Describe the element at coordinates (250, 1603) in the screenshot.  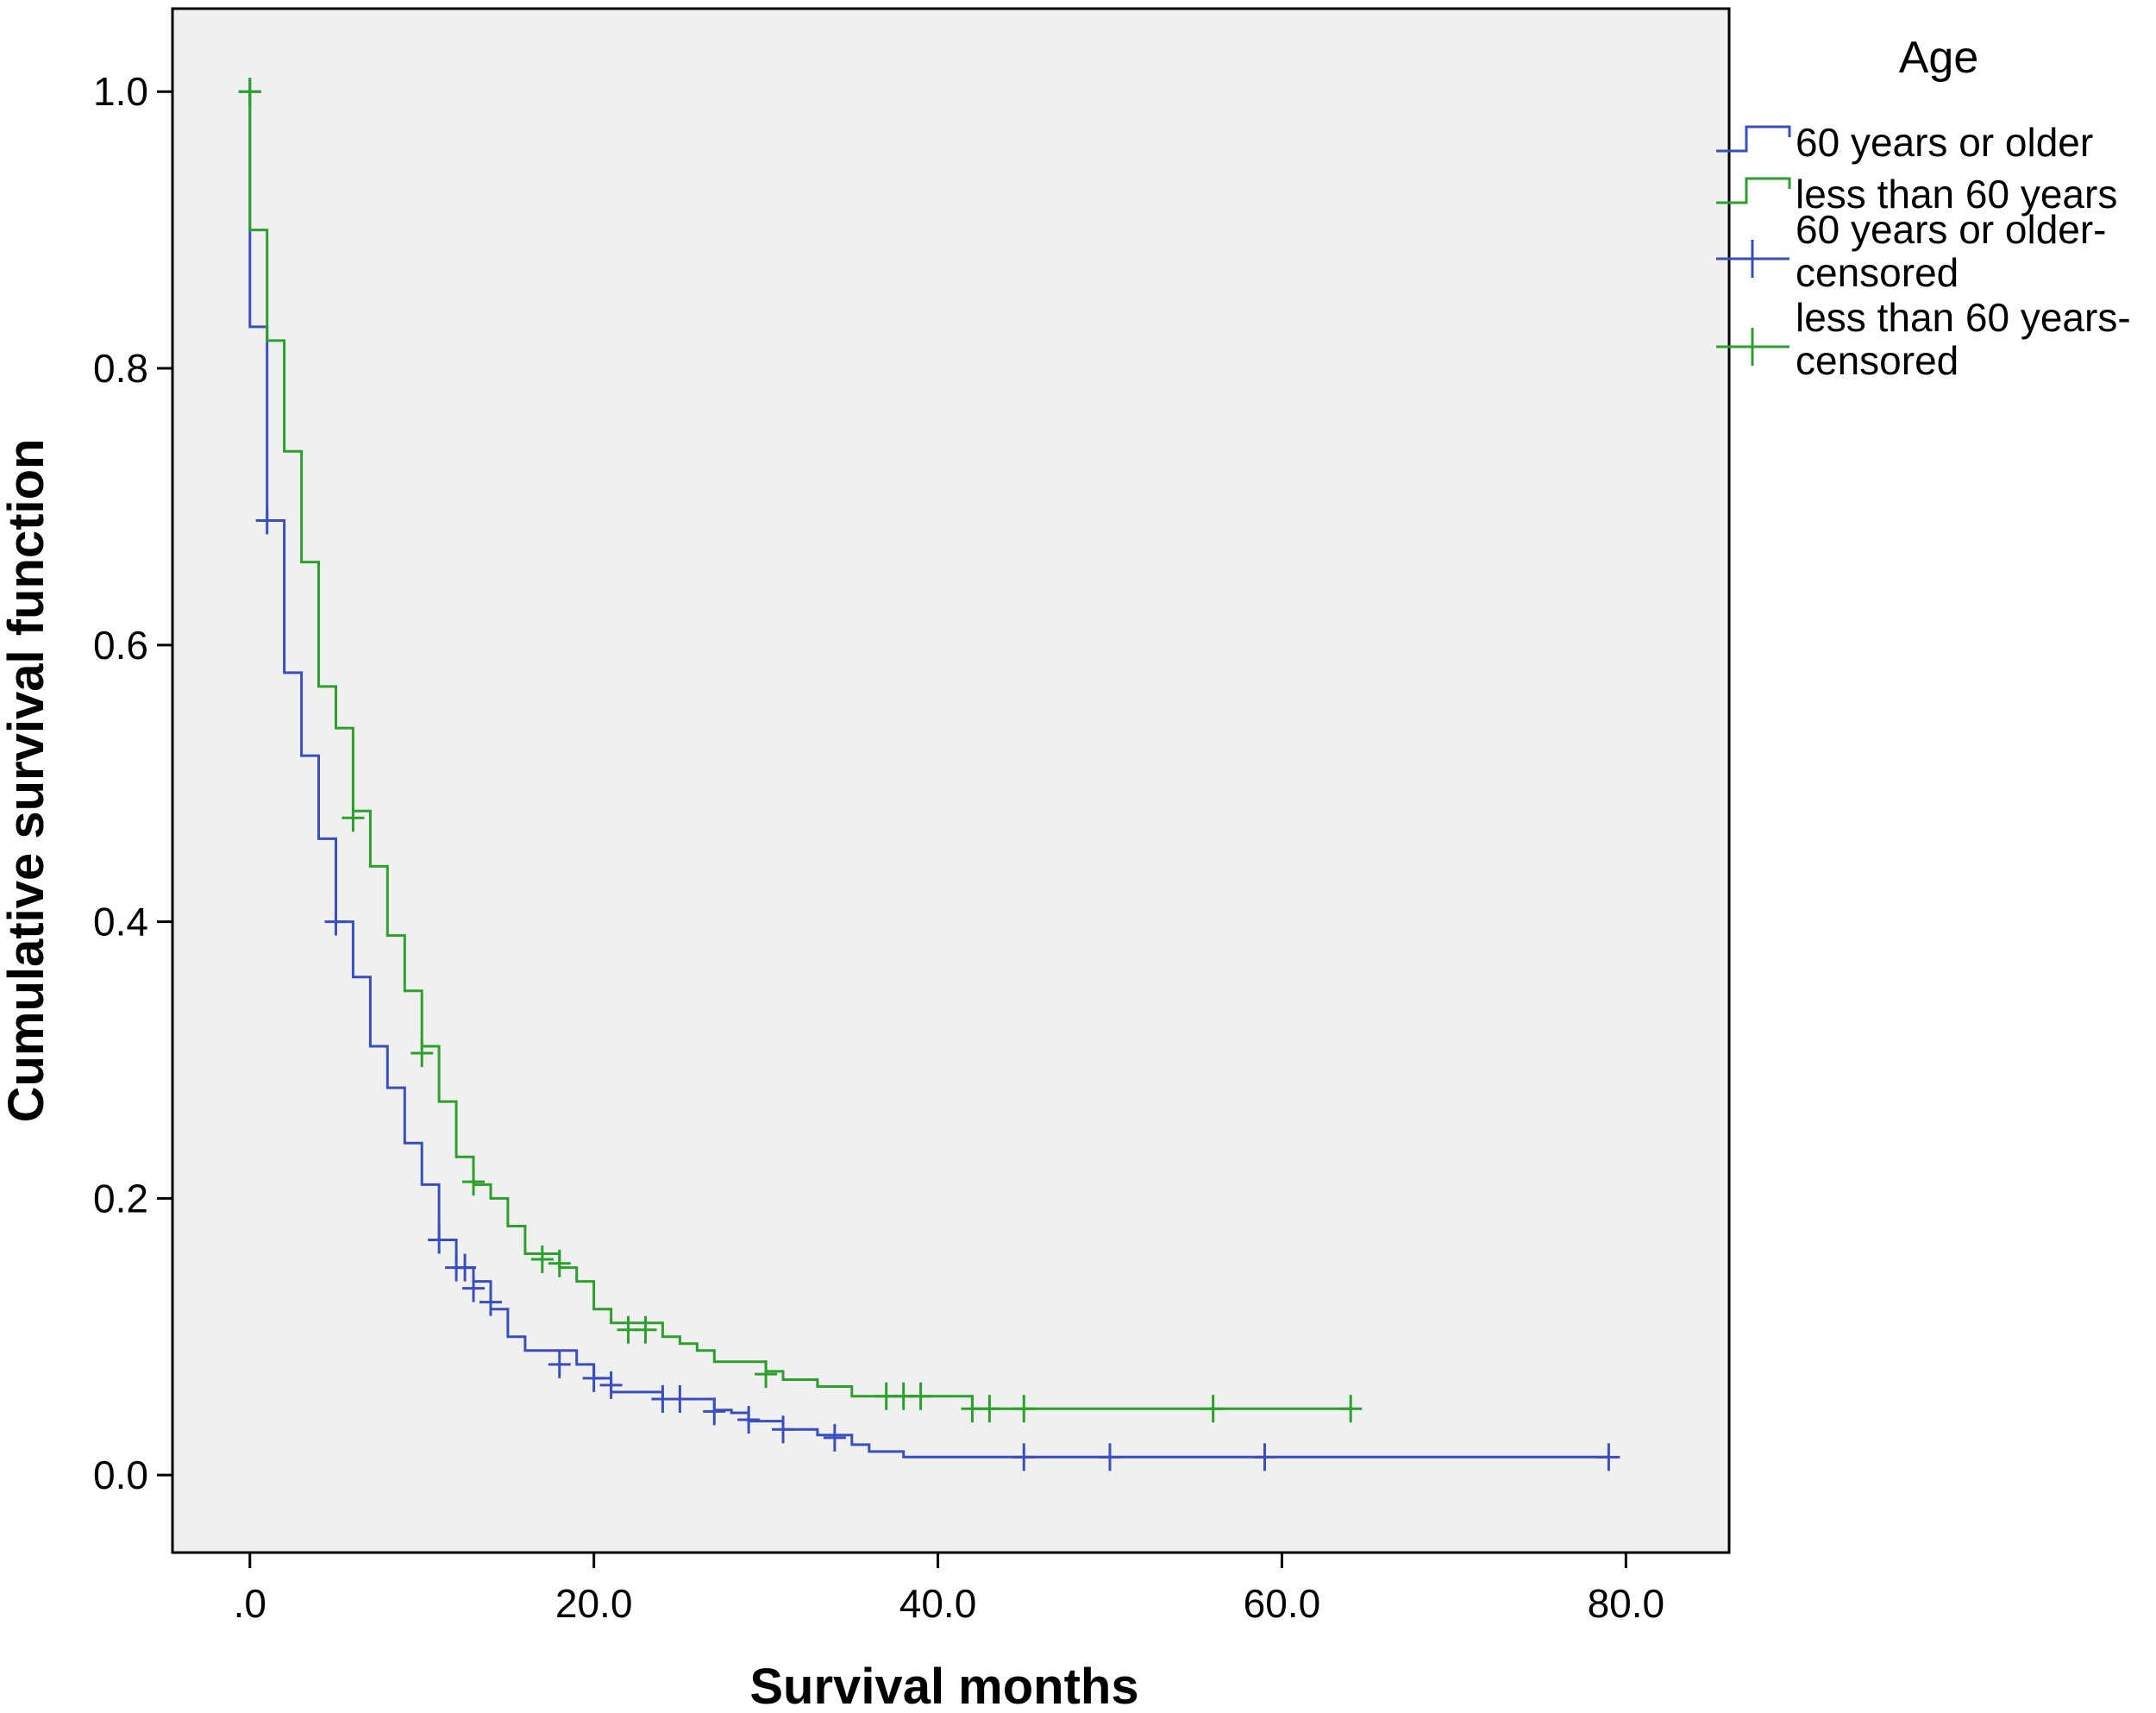
I see `x-tick-label: .0` at that location.